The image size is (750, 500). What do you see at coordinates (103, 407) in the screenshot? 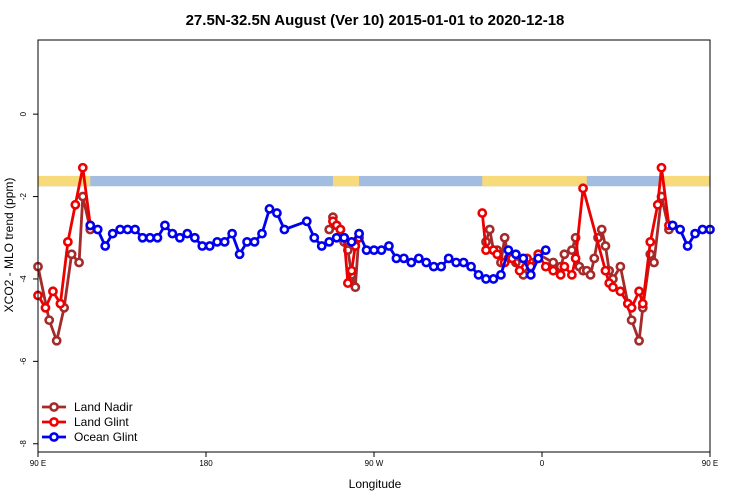
I see `legend-label-land-nadir: Land Nadir` at bounding box center [103, 407].